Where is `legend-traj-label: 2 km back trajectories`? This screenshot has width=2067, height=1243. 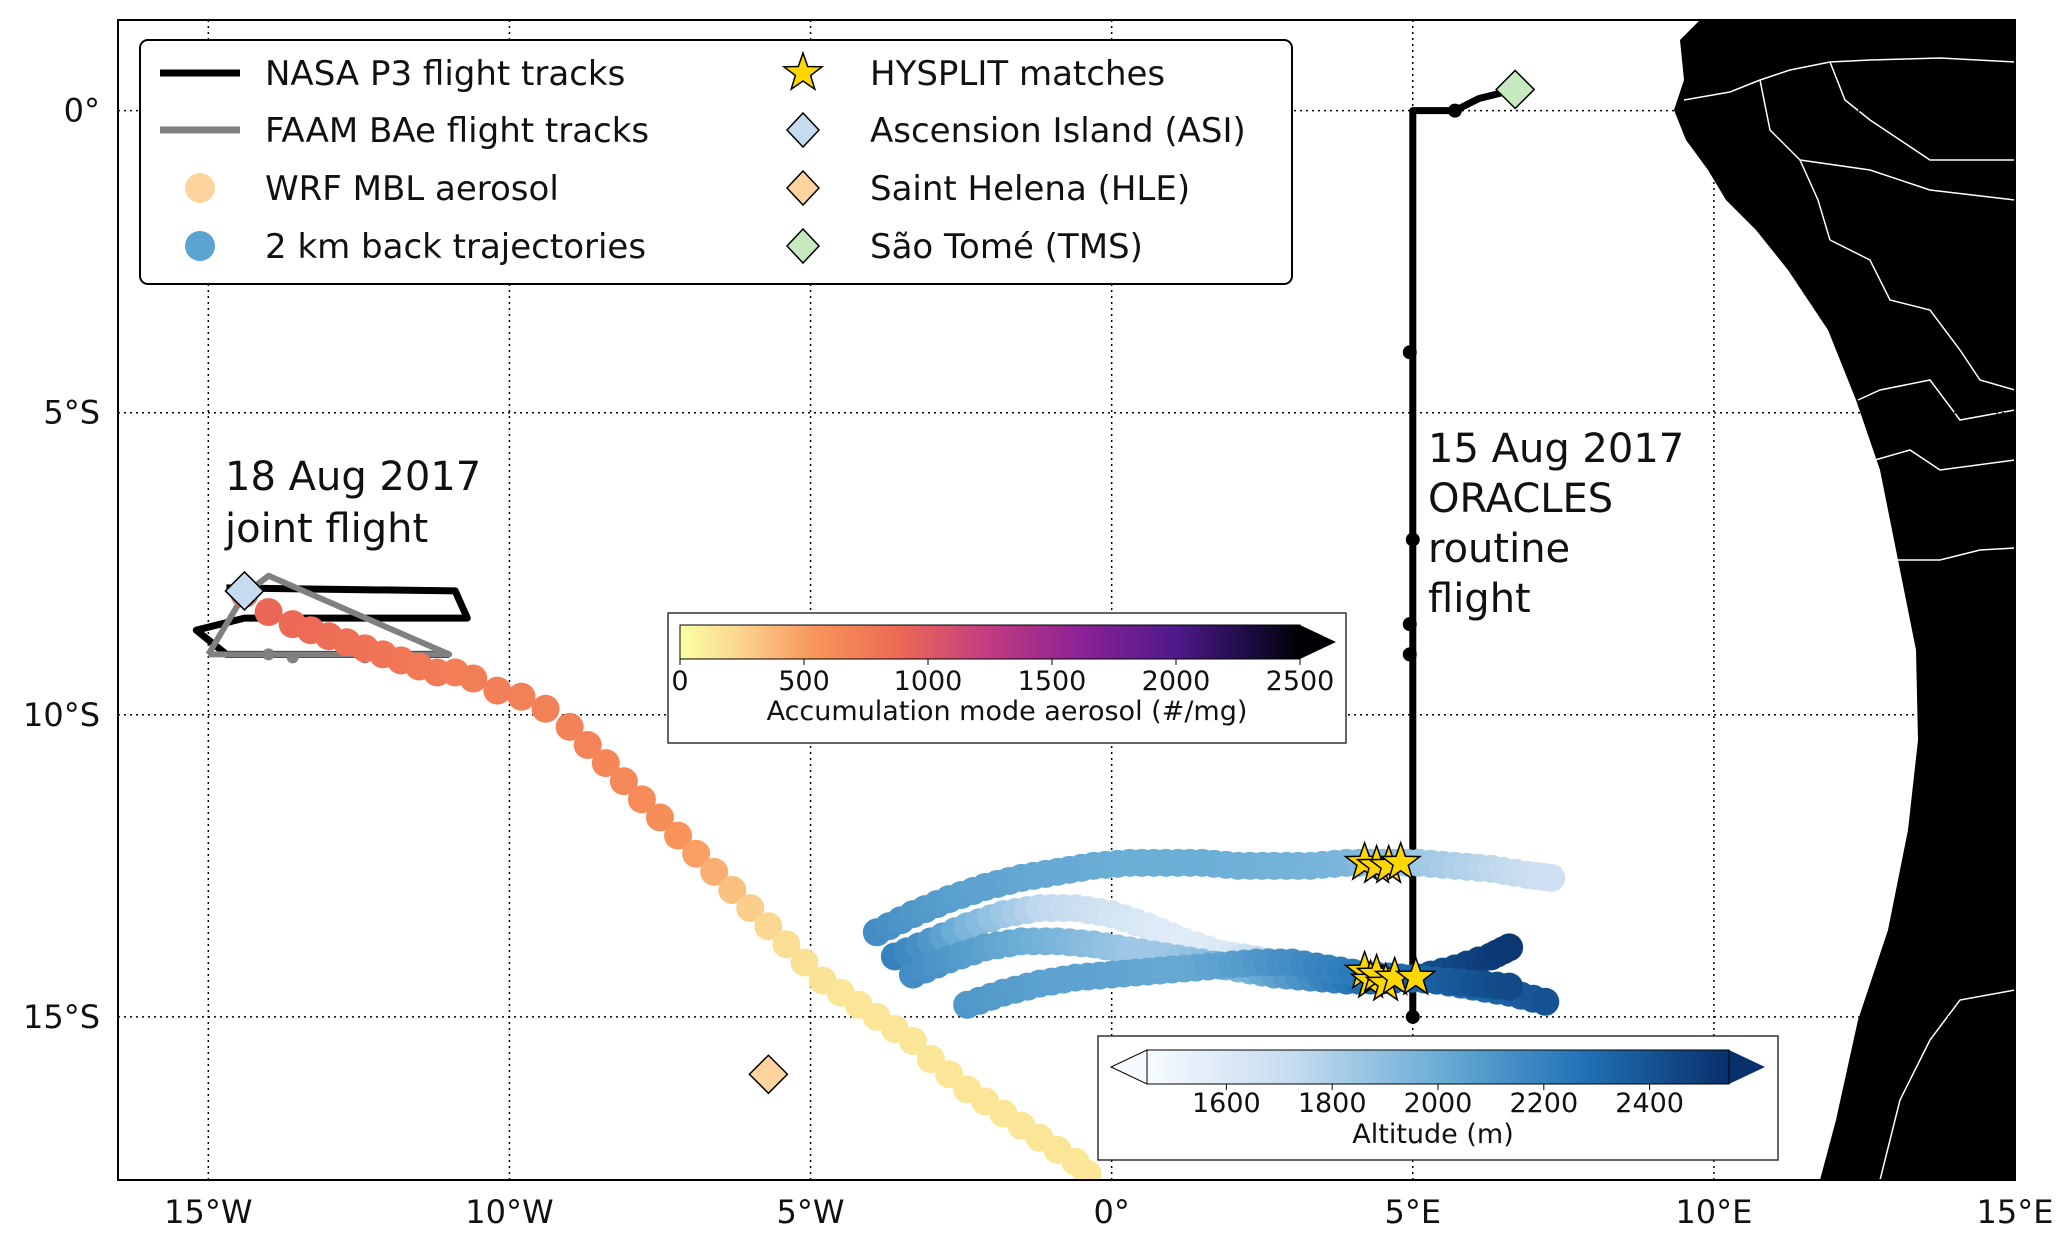 legend-traj-label: 2 km back trajectories is located at coordinates (455, 247).